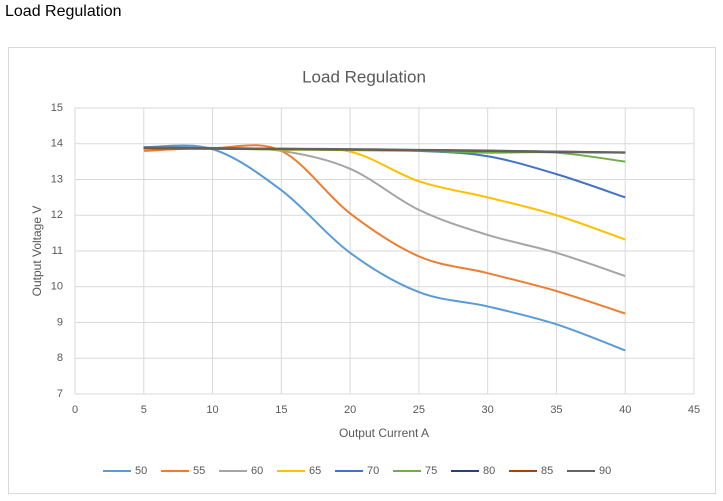 This screenshot has width=723, height=501. I want to click on y-tick-label: 9, so click(60, 322).